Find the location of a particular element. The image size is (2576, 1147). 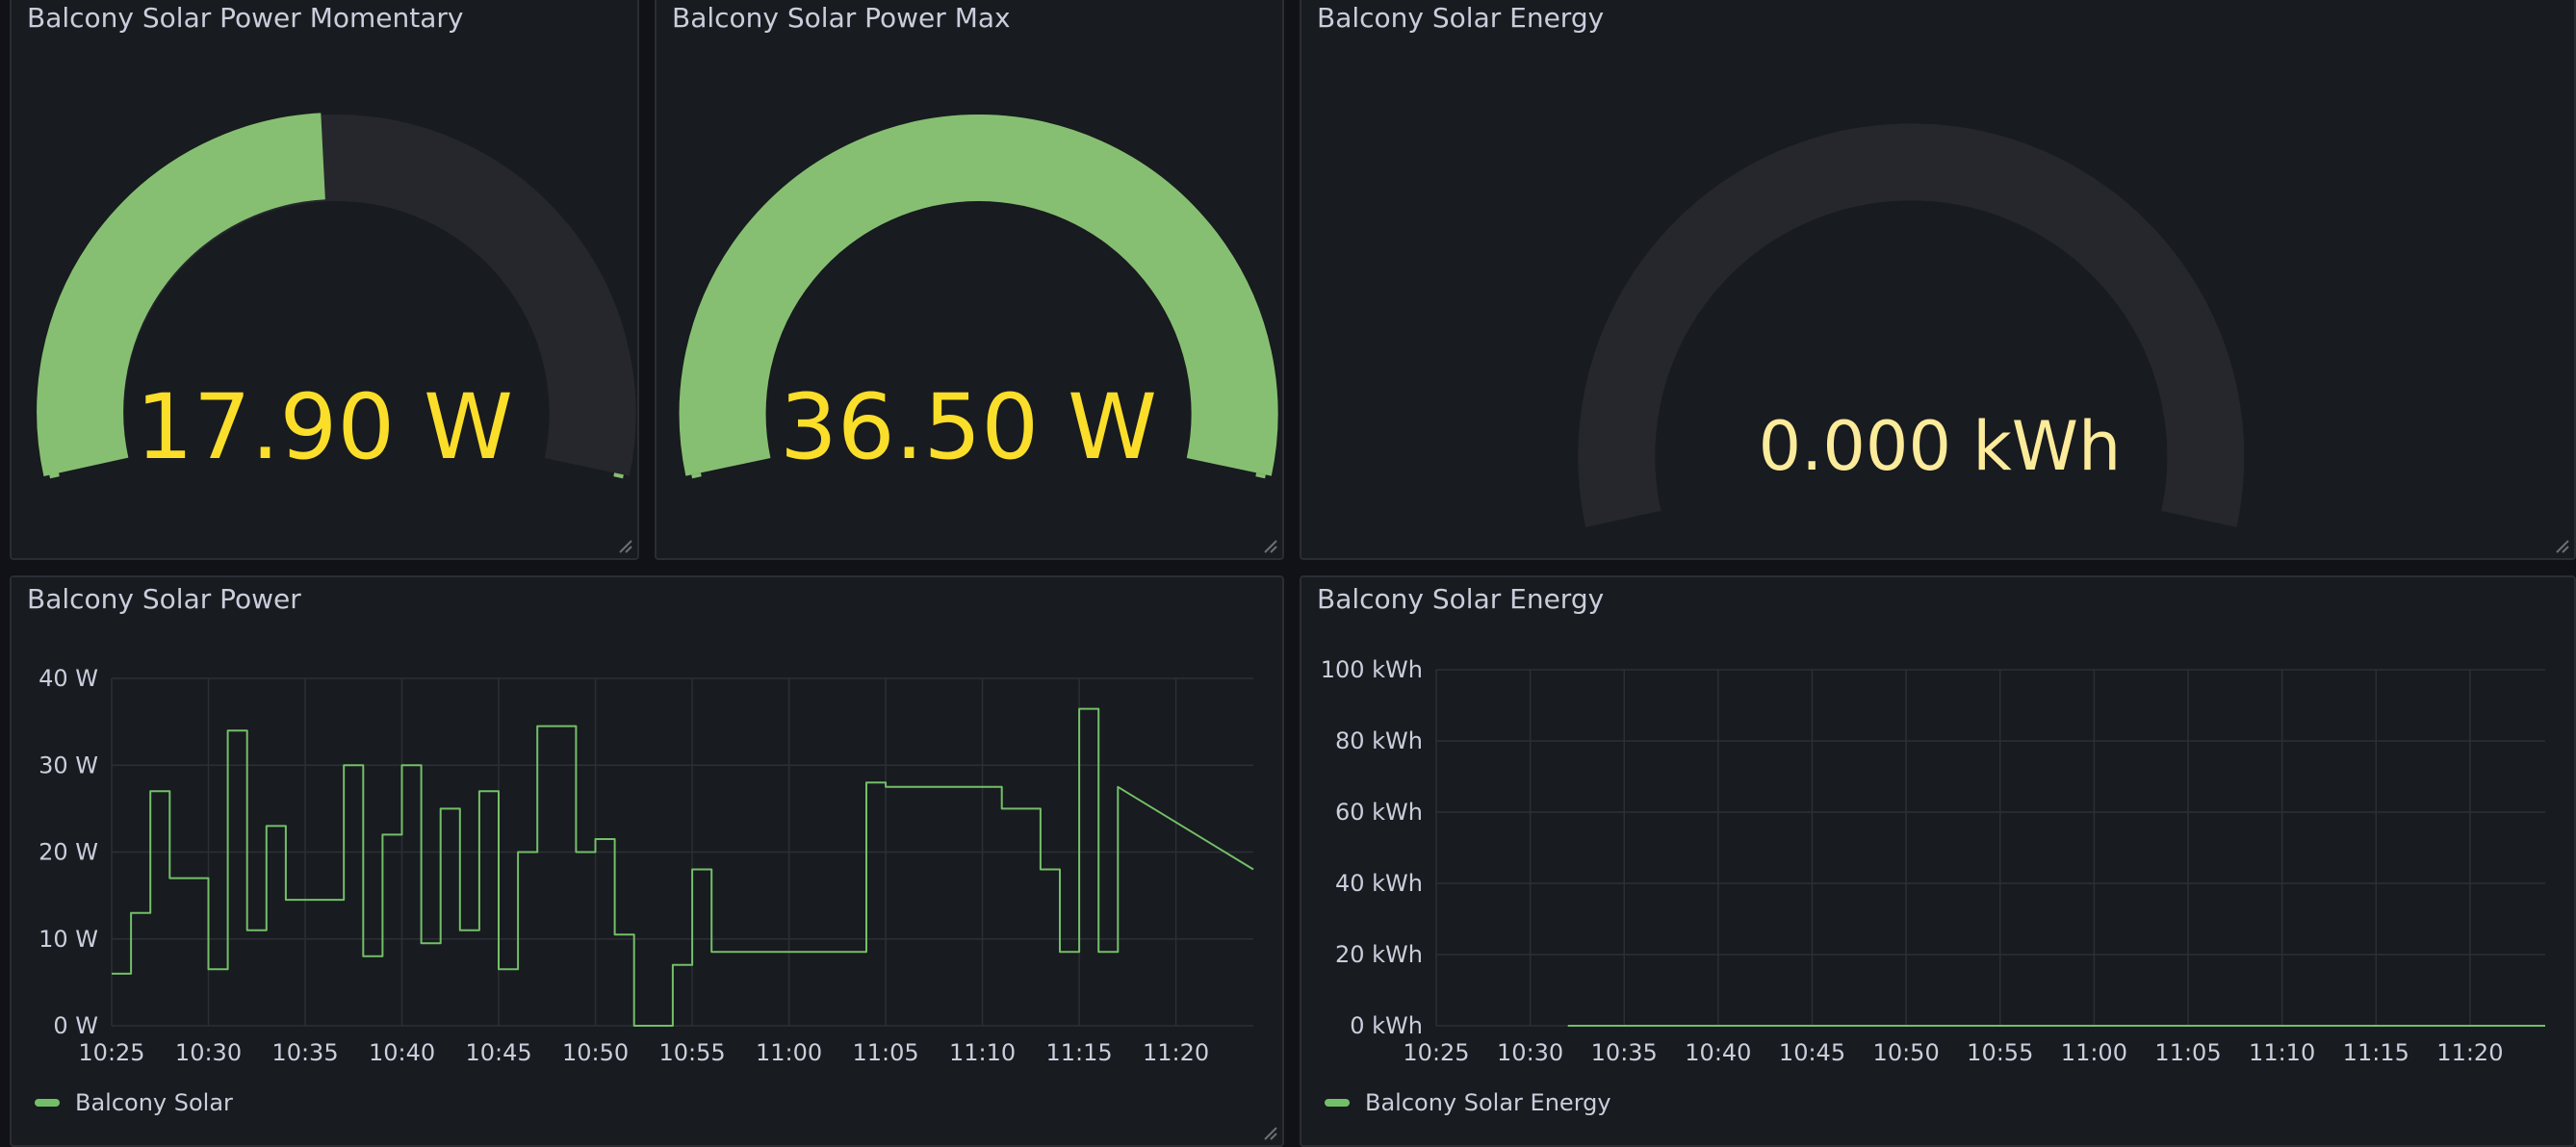

panel-title: Balcony Solar Power is located at coordinates (164, 599).